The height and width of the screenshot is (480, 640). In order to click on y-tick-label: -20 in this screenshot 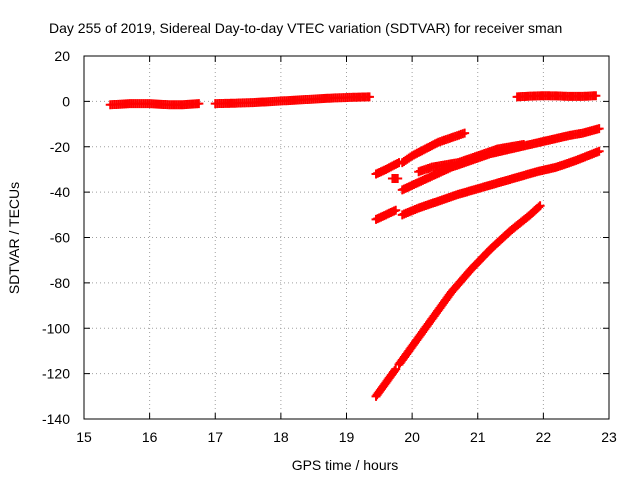, I will do `click(60, 147)`.